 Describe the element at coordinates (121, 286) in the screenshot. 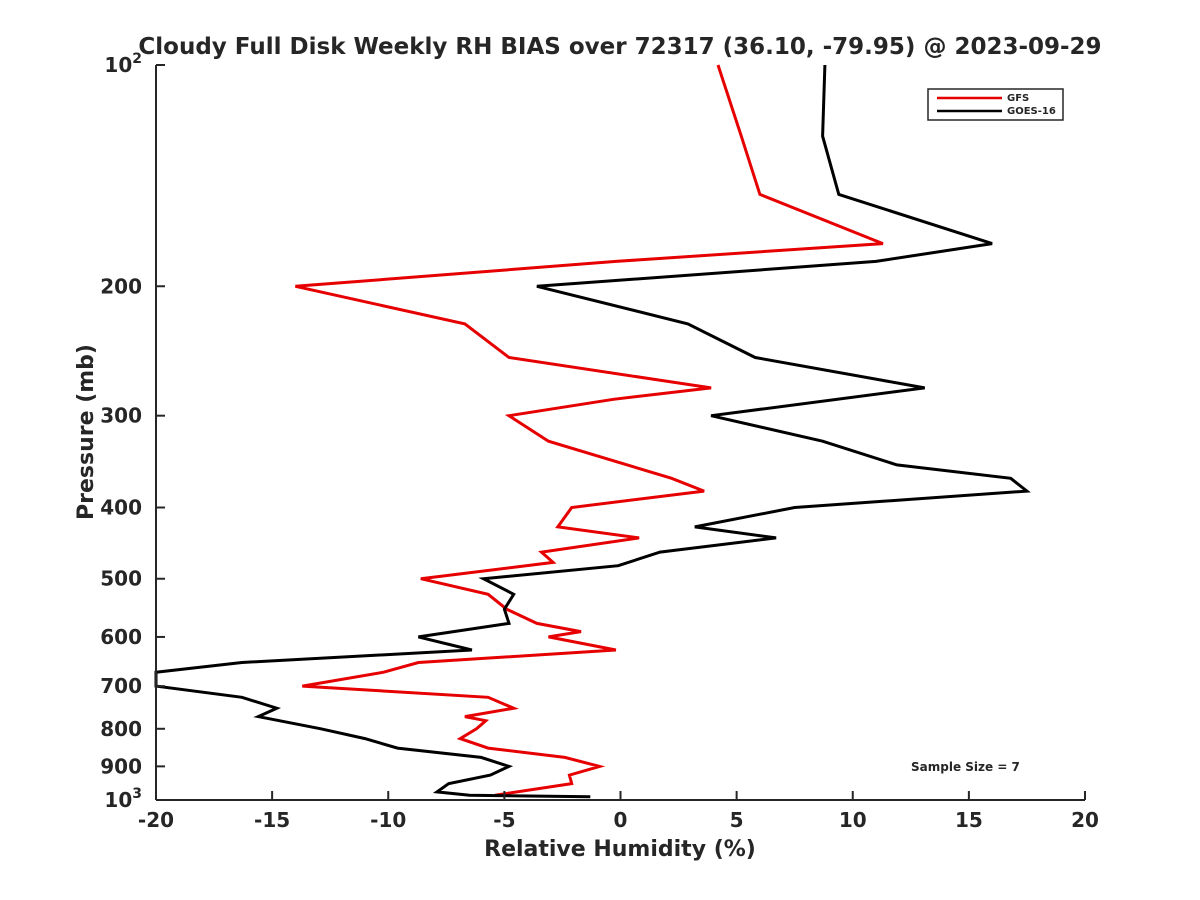

I see `y-tick-label: 200` at that location.